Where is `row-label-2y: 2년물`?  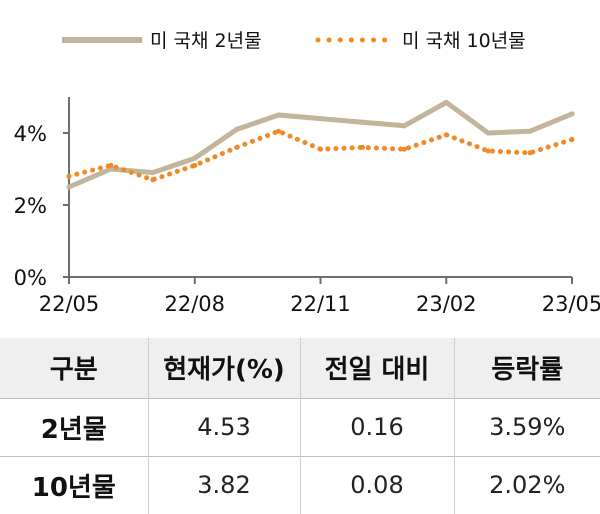
row-label-2y: 2년물 is located at coordinates (74, 426).